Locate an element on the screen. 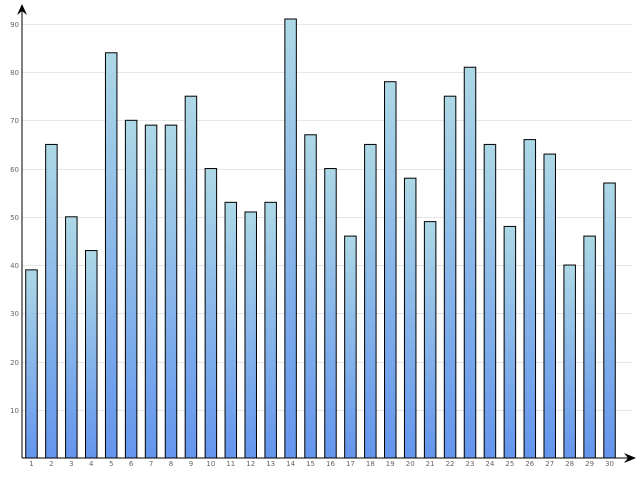 The image size is (640, 480). x-tick-label: 18 is located at coordinates (370, 464).